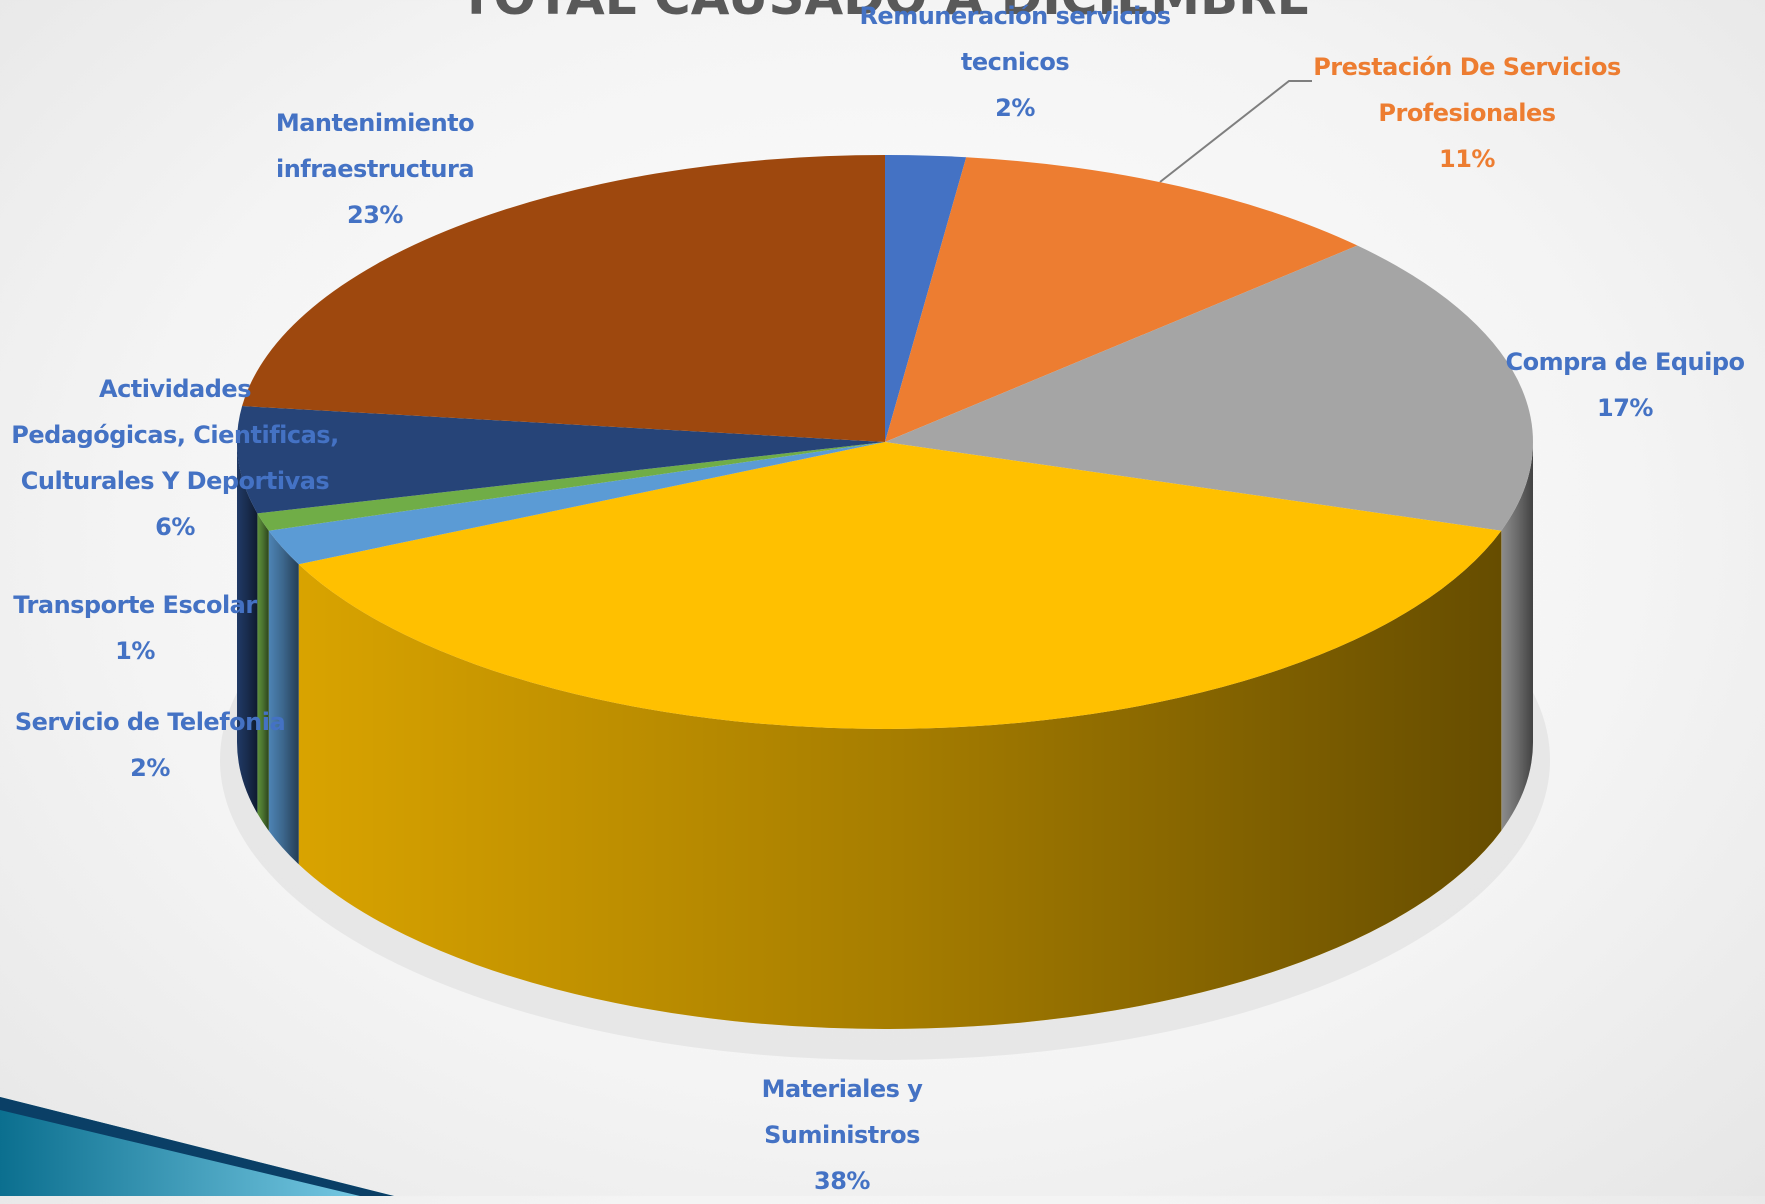  I want to click on data-label: Compra de Equipo 17%, so click(1625, 385).